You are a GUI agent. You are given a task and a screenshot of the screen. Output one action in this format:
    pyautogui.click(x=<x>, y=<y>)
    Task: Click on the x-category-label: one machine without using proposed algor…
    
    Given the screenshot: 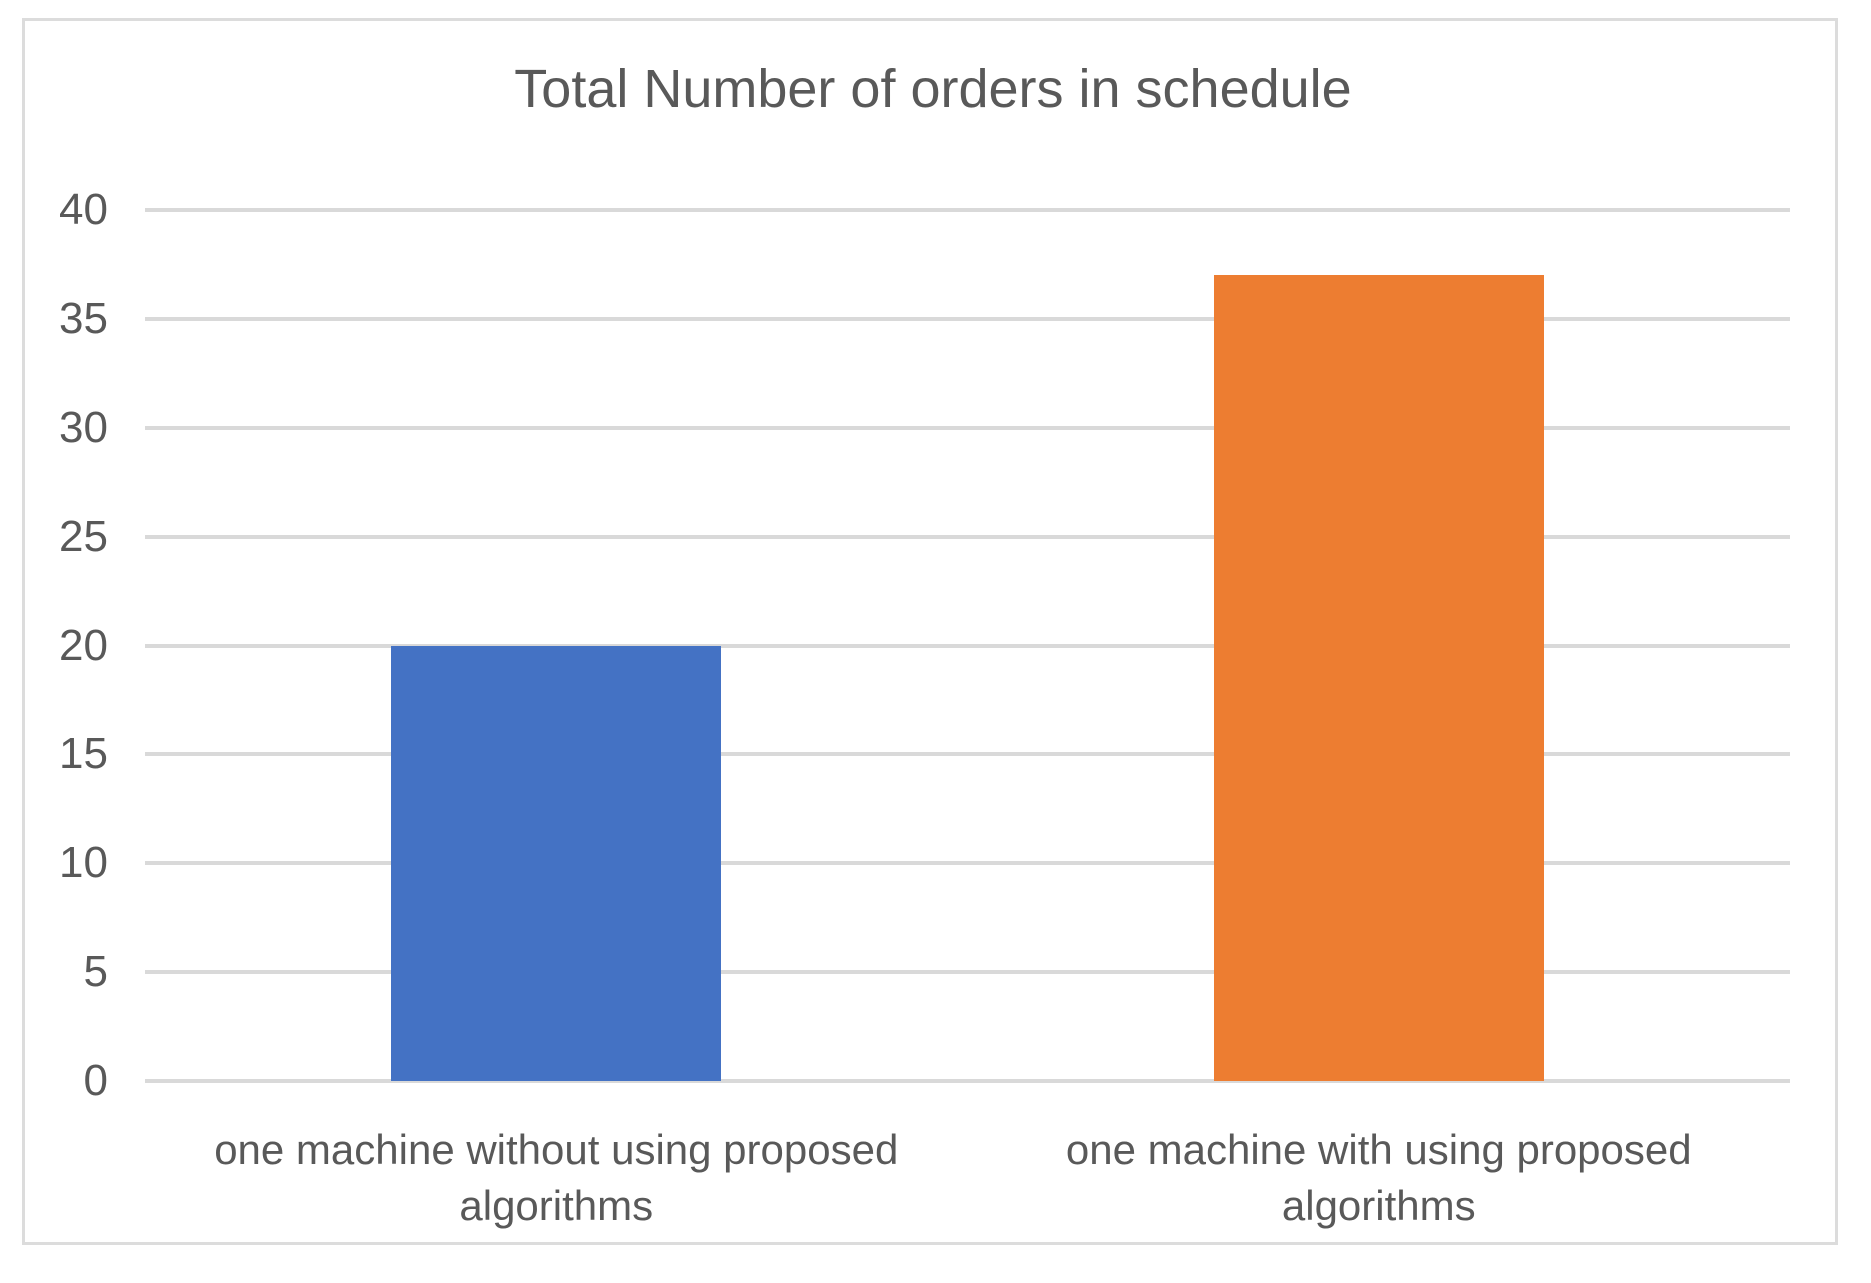 What is the action you would take?
    pyautogui.click(x=556, y=1177)
    